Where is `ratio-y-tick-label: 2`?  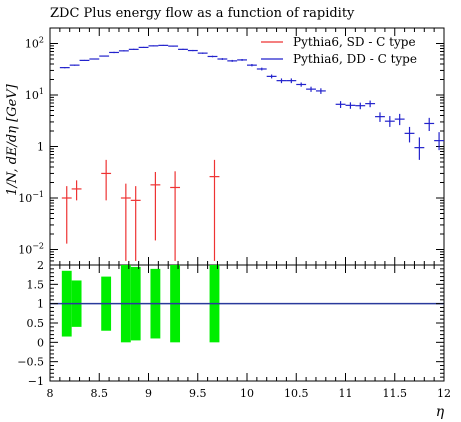
ratio-y-tick-label: 2 is located at coordinates (40, 265).